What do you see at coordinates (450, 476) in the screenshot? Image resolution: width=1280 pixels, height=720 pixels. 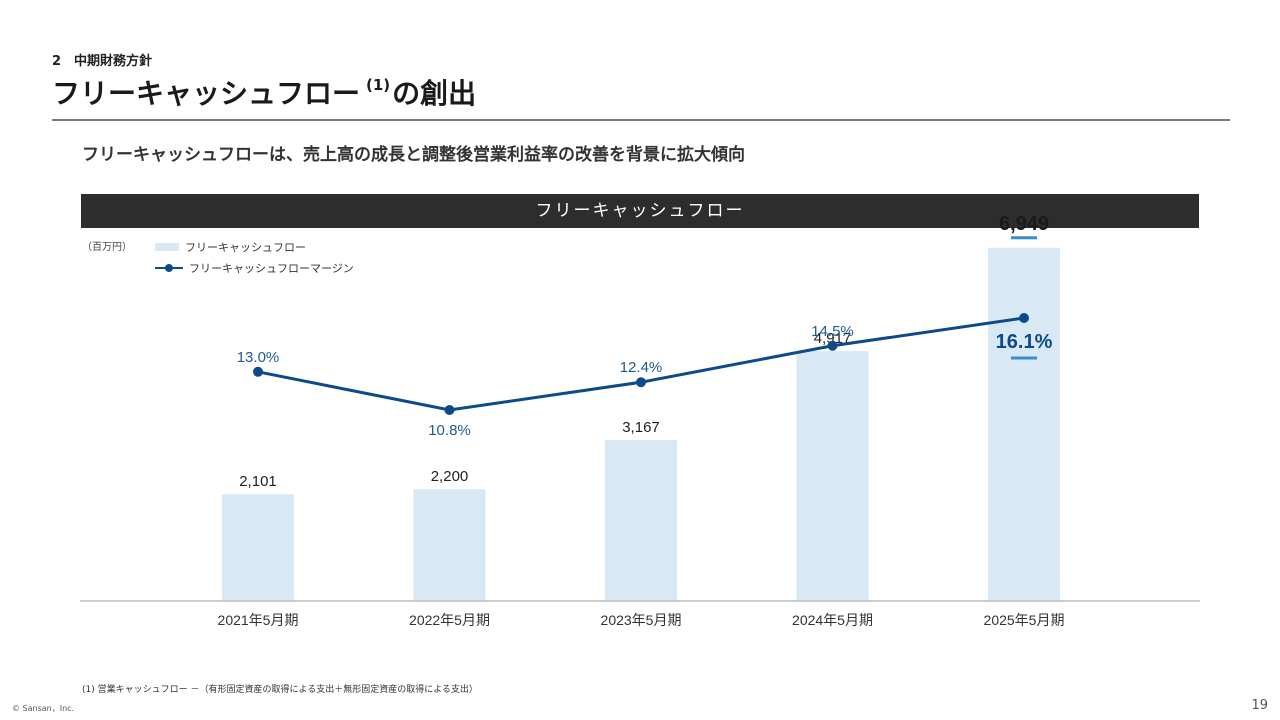 I see `bar-value-label: 2,200` at bounding box center [450, 476].